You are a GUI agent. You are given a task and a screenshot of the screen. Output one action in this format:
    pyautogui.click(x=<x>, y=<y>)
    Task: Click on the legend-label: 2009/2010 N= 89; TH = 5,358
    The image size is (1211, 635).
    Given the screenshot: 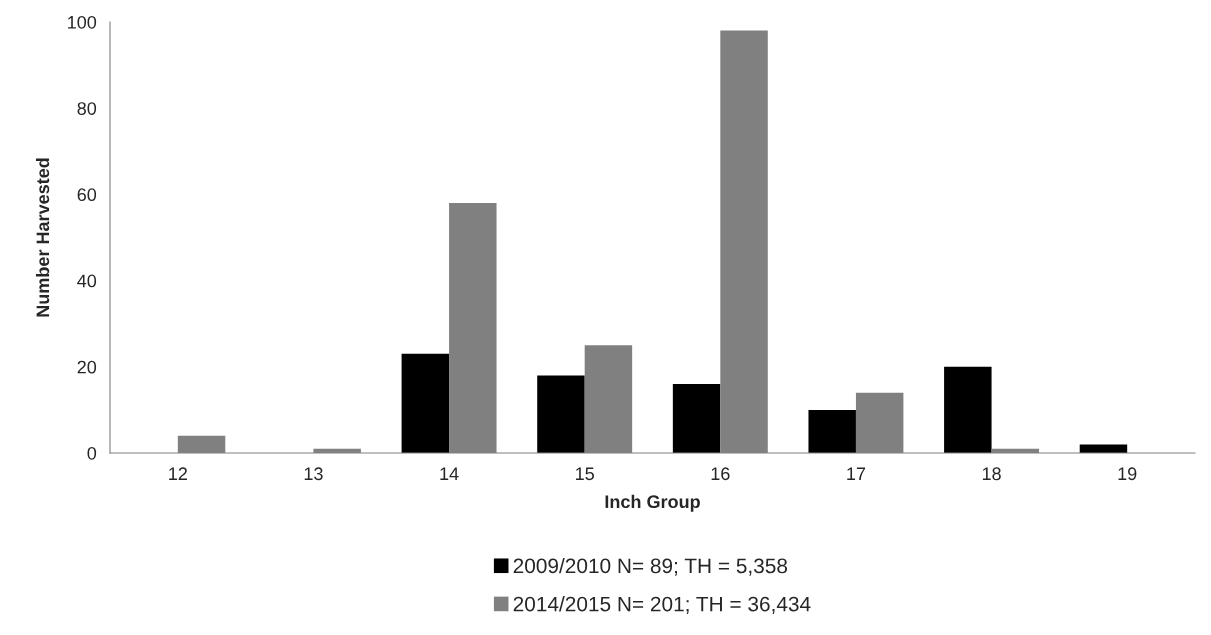 What is the action you would take?
    pyautogui.click(x=650, y=566)
    